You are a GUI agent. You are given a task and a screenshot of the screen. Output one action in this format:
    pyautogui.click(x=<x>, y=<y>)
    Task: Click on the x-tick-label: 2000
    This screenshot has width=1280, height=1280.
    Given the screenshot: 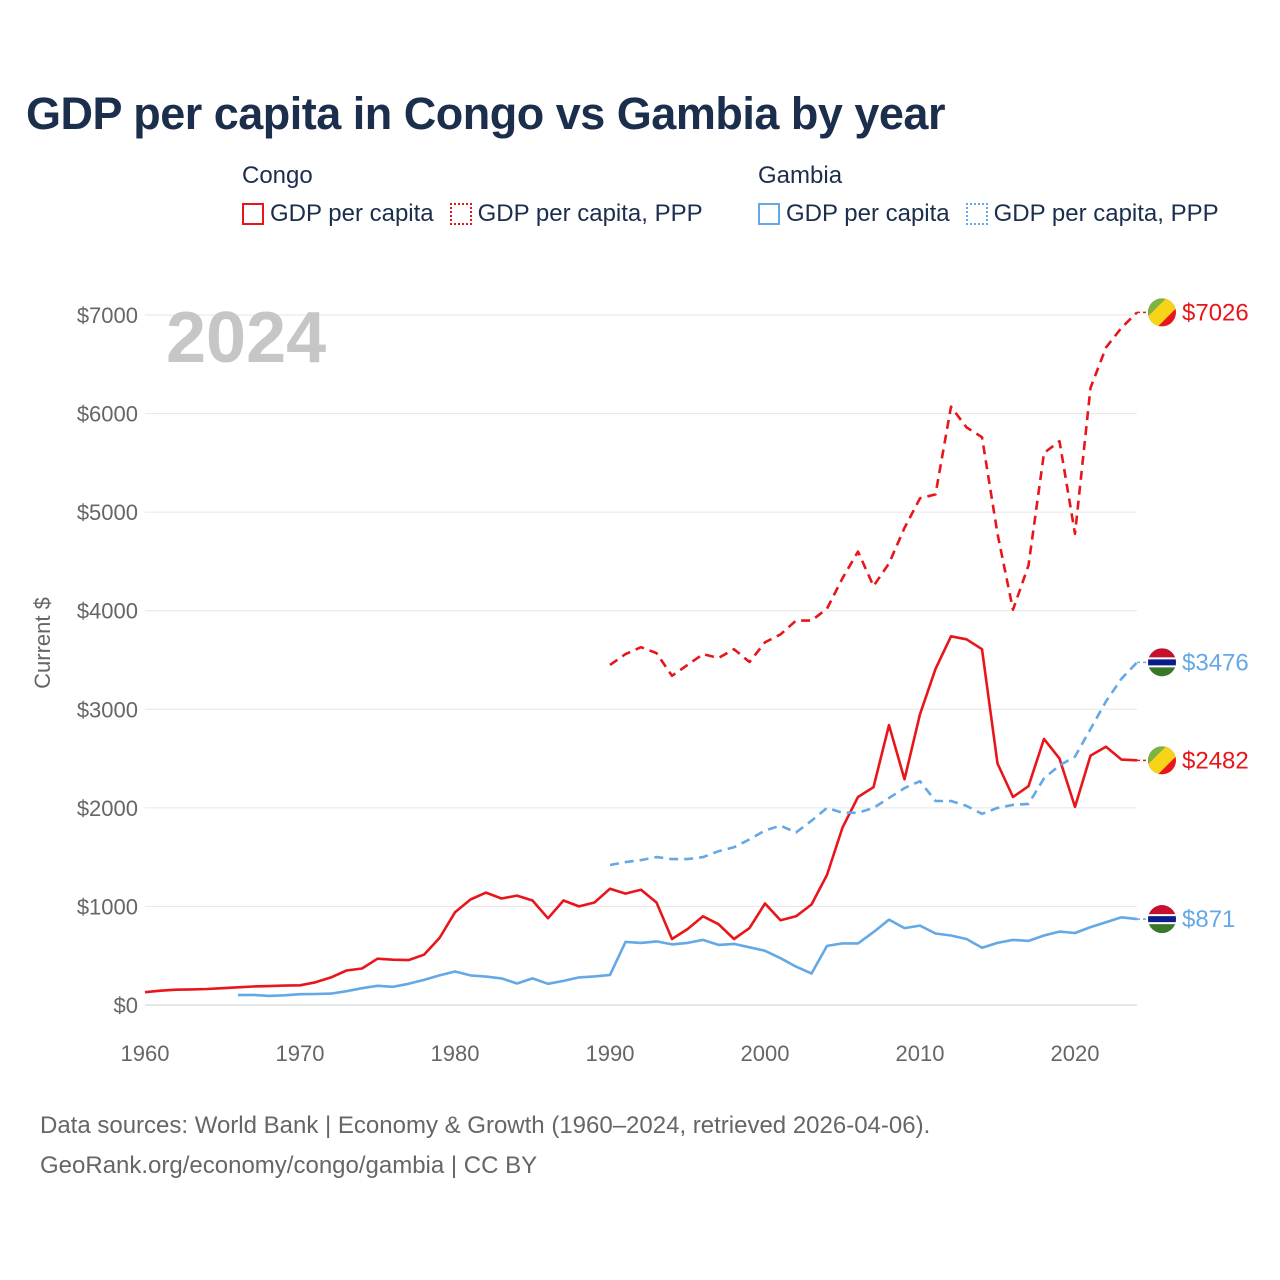 What is the action you would take?
    pyautogui.click(x=765, y=1053)
    